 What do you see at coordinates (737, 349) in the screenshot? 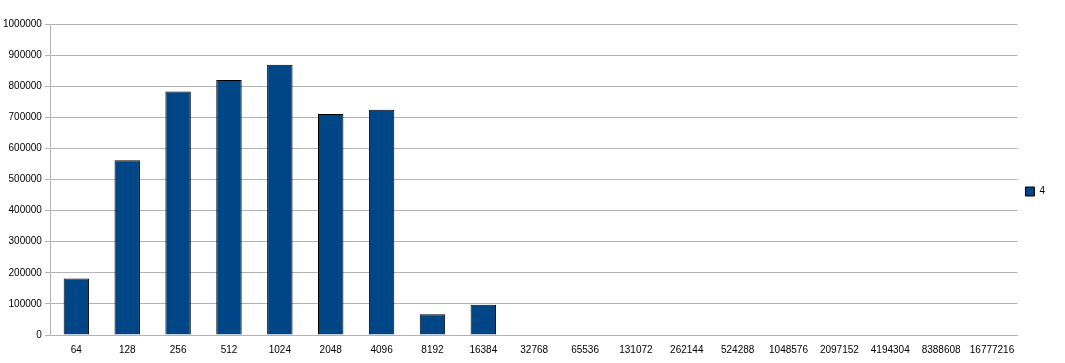
I see `x-tick-label: 524288` at bounding box center [737, 349].